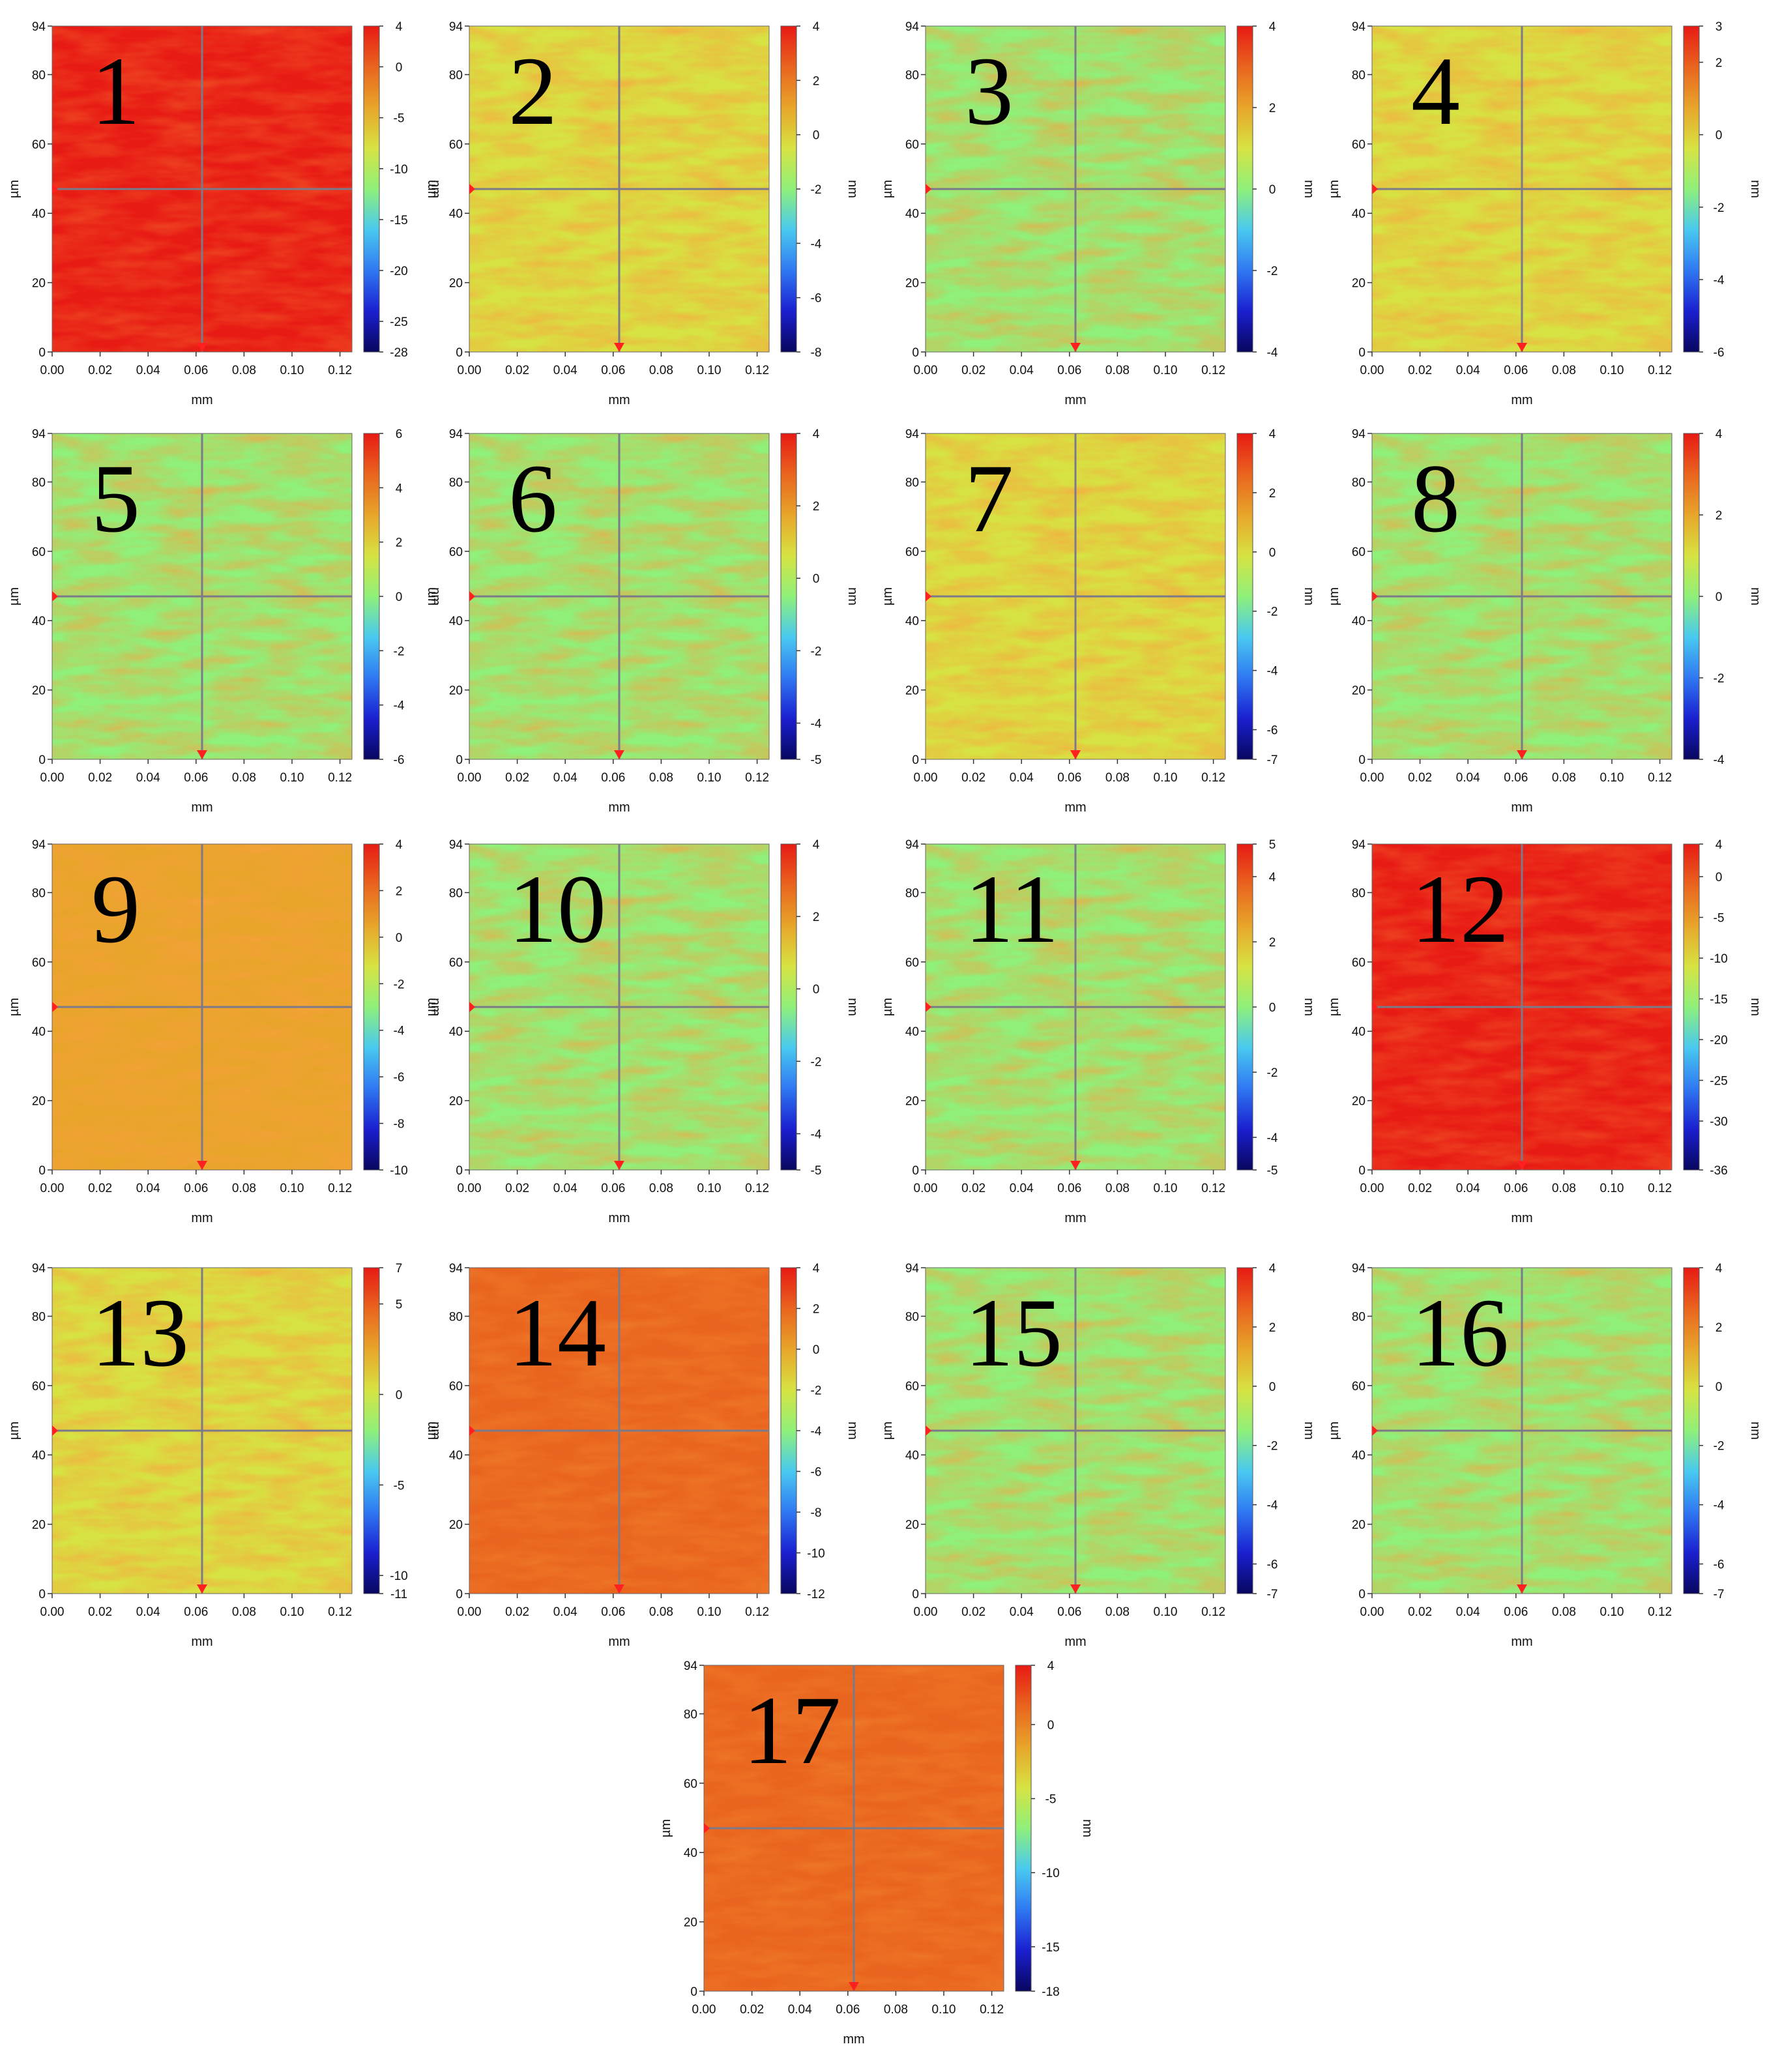 This screenshot has height=2072, width=1782. What do you see at coordinates (1718, 1171) in the screenshot?
I see `colorbar-tick-label: -36` at bounding box center [1718, 1171].